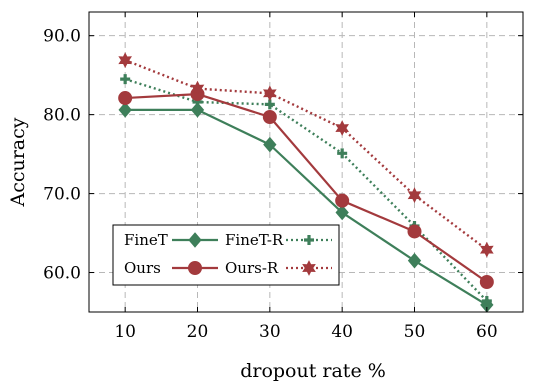  Describe the element at coordinates (62, 37) in the screenshot. I see `y-tick-label: 90.0` at that location.